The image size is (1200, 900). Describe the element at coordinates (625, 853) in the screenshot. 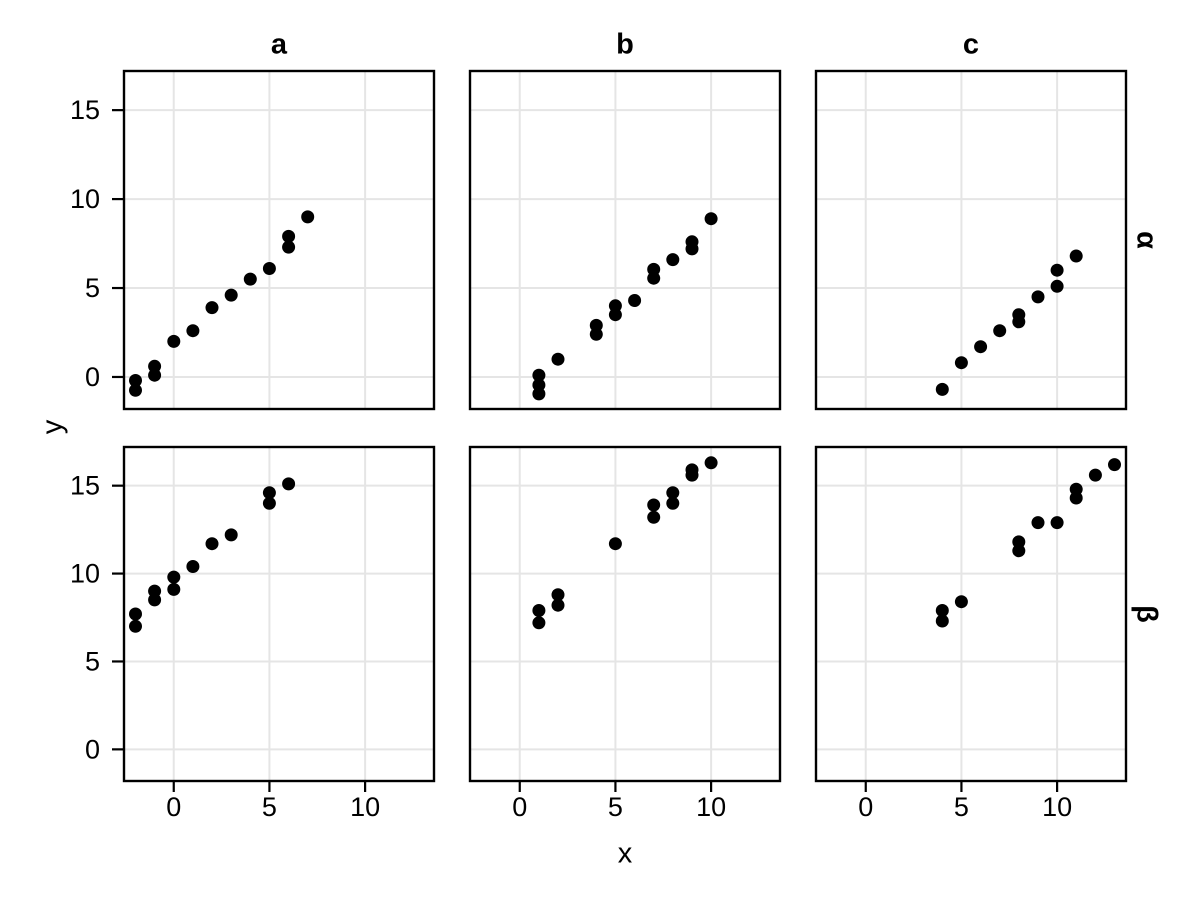

I see `x-axis-title: x` at that location.